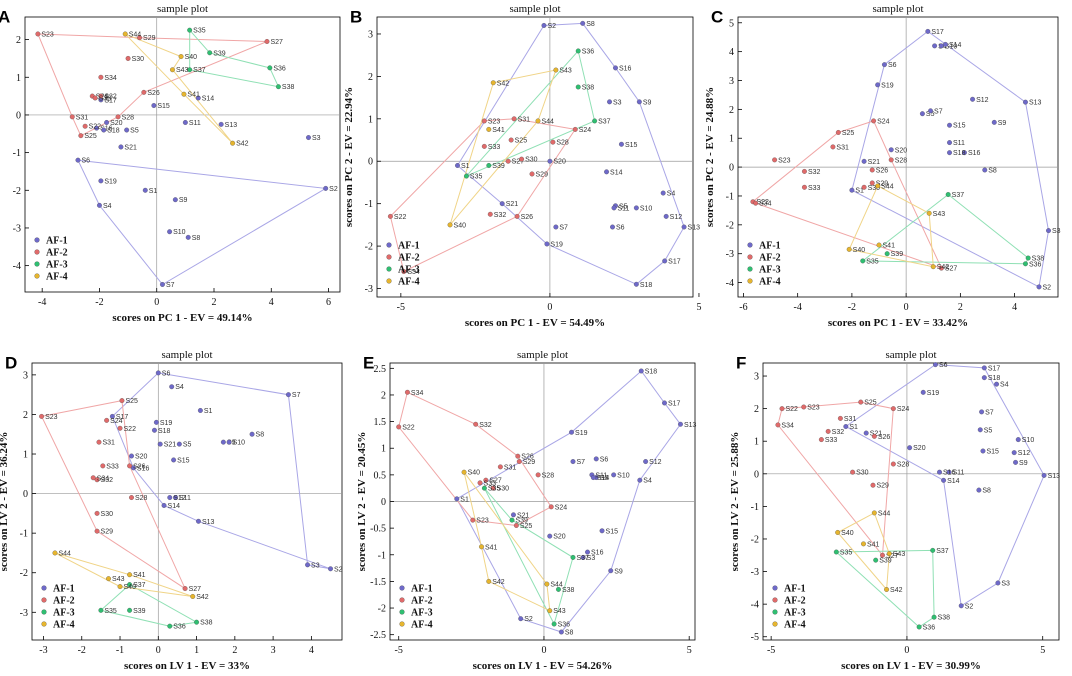  What do you see at coordinates (97, 531) in the screenshot?
I see `point-s29` at bounding box center [97, 531].